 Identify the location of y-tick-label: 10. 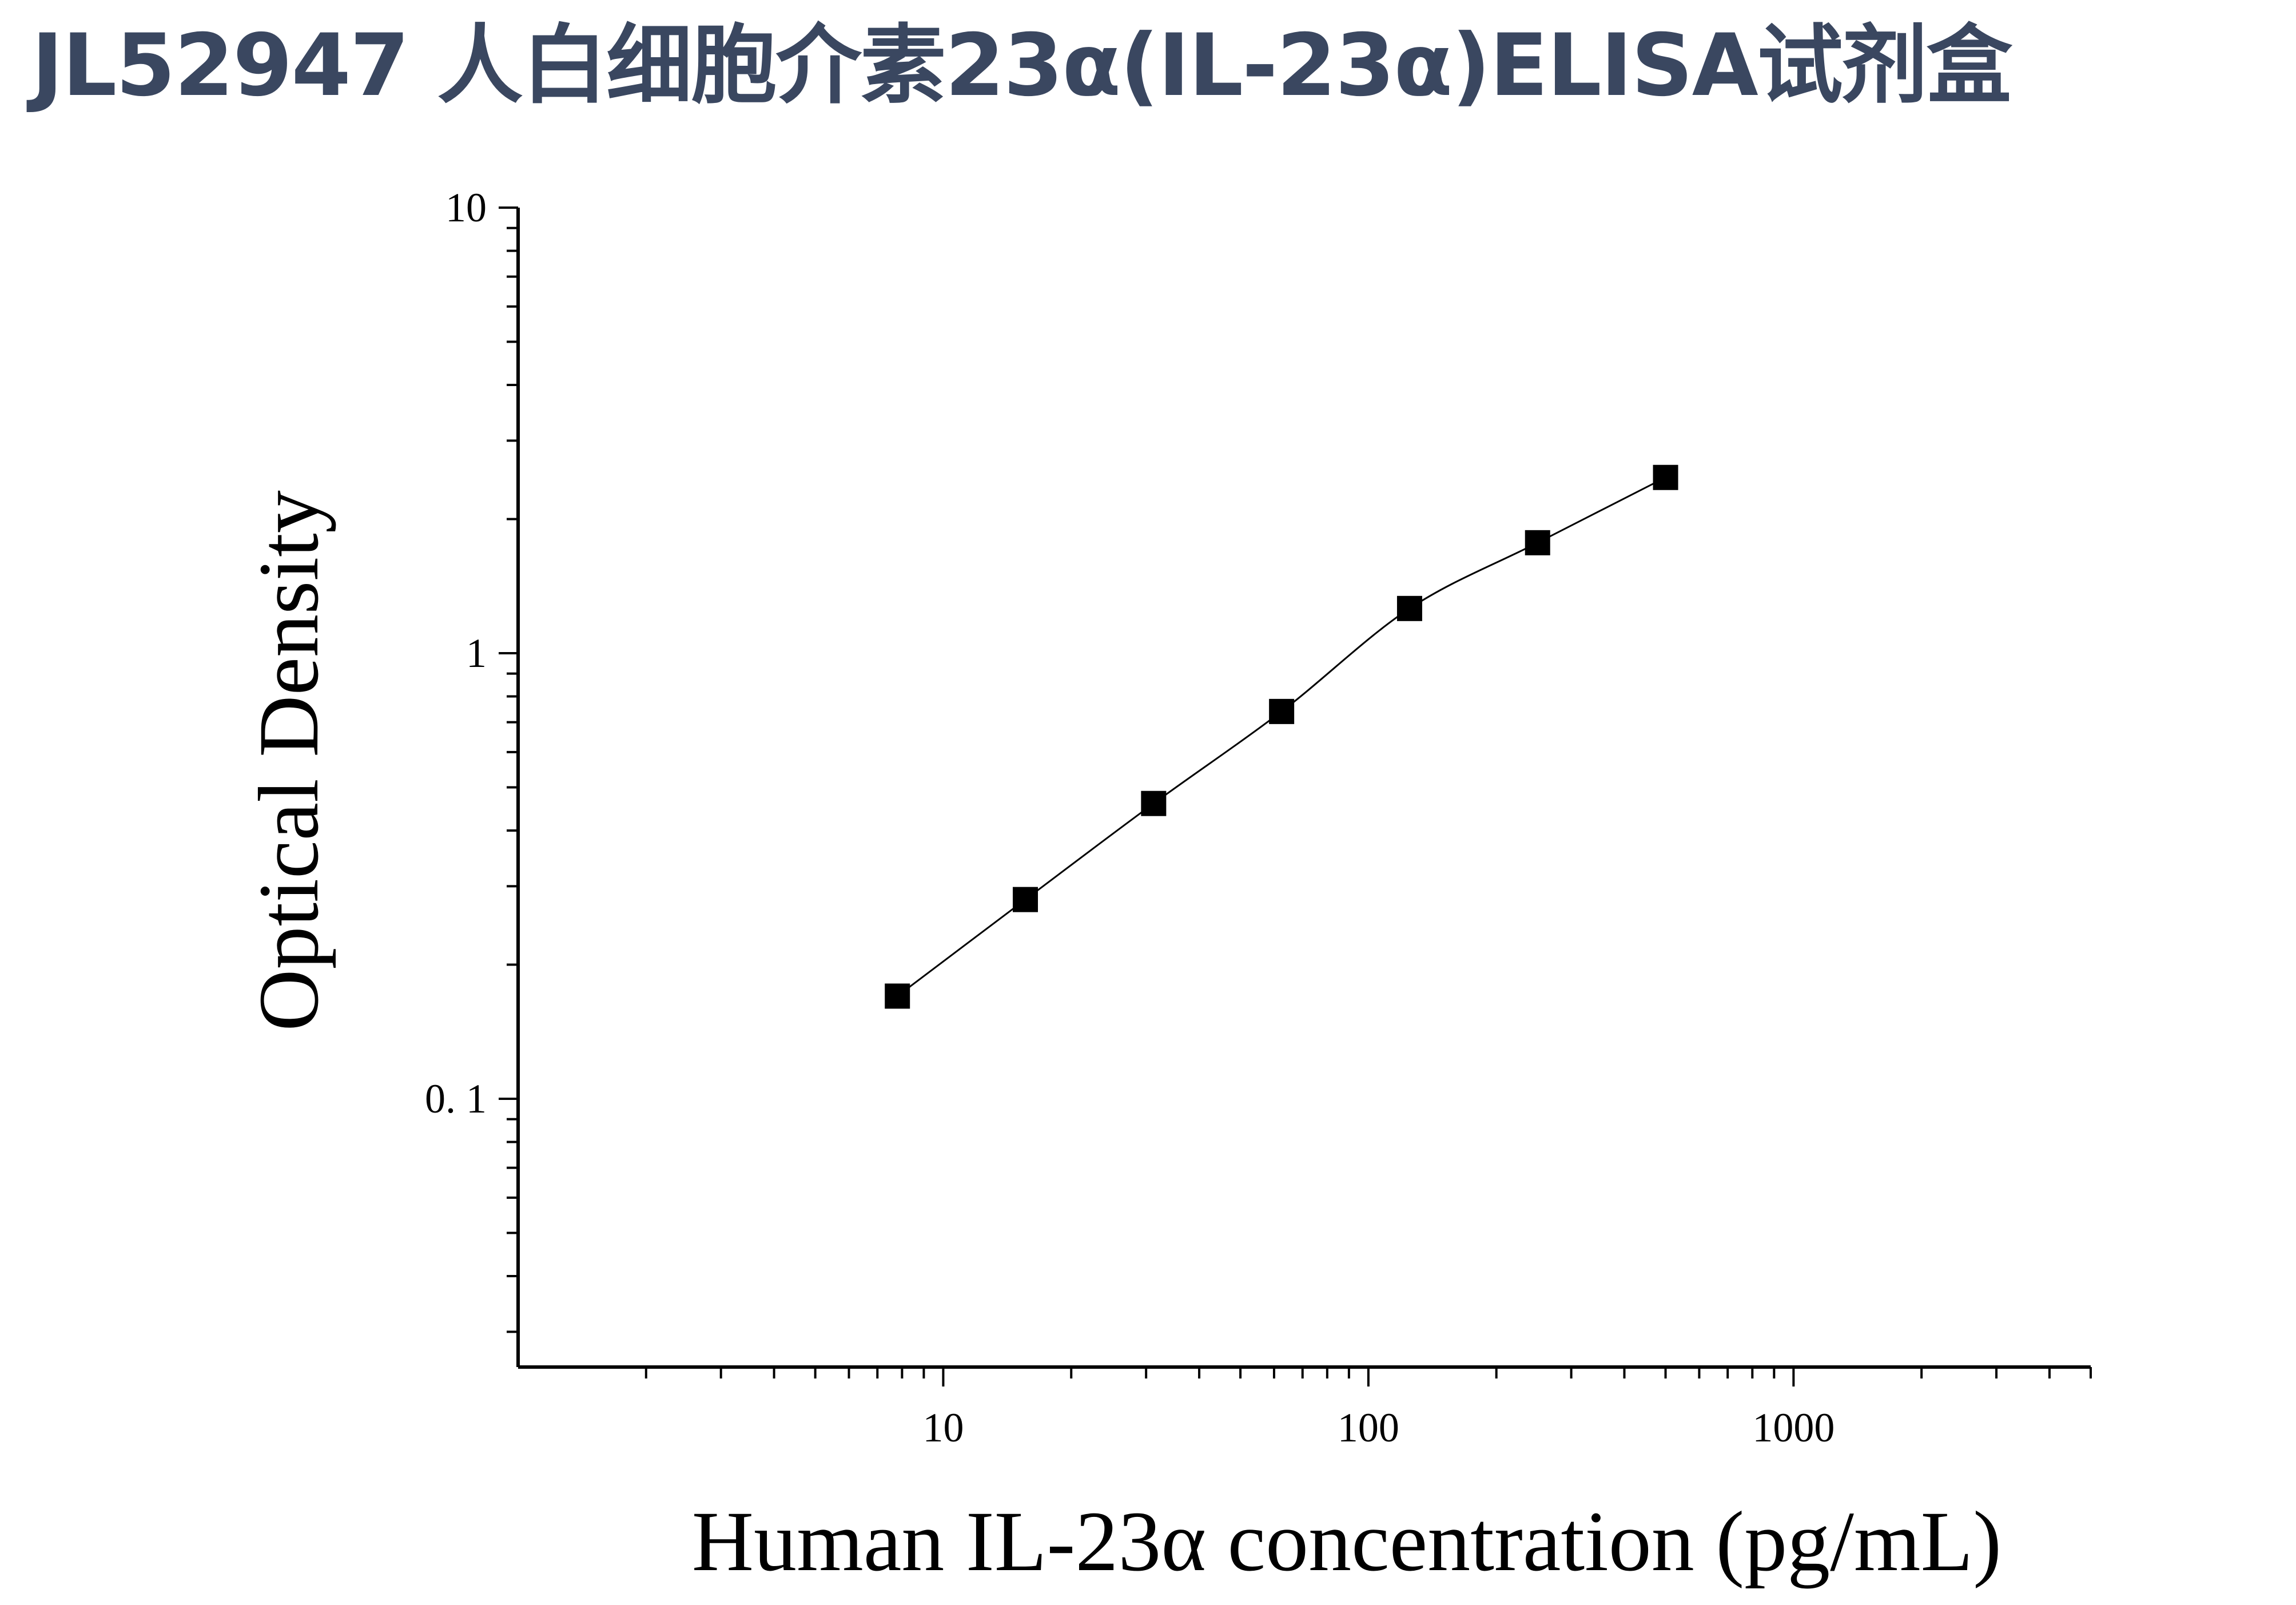
(466, 208).